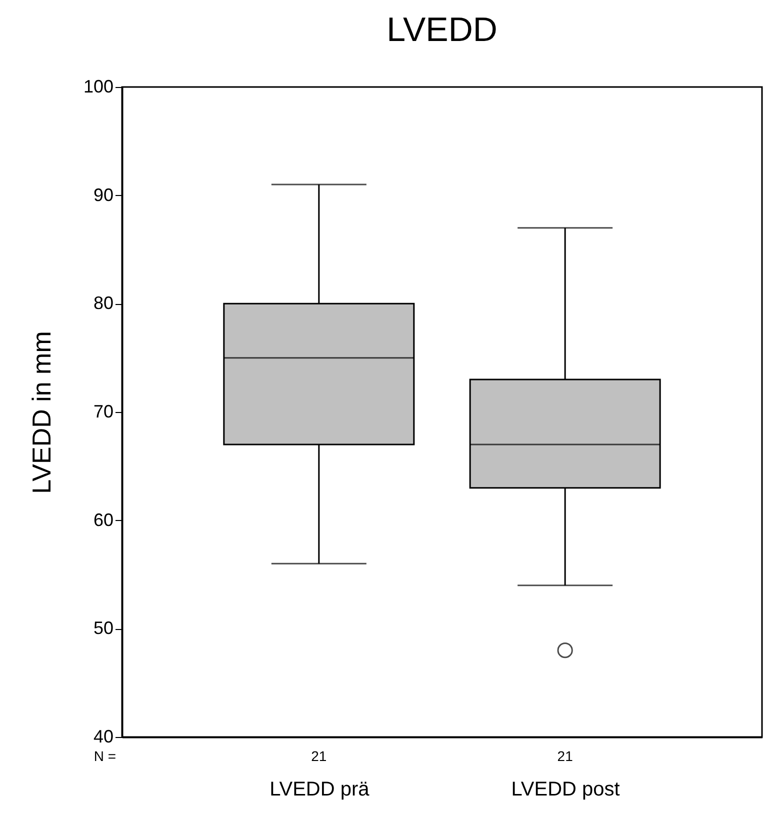 This screenshot has height=813, width=767. Describe the element at coordinates (98, 86) in the screenshot. I see `y-tick-label: 100` at that location.